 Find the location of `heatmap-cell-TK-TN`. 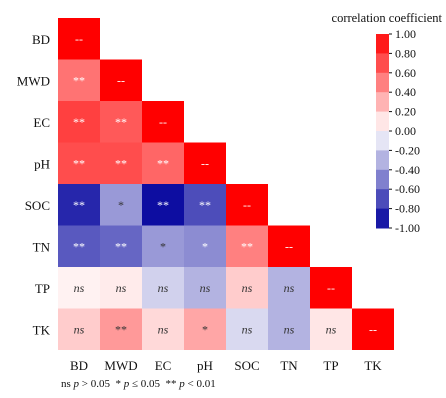

heatmap-cell-TK-TN is located at coordinates (289, 329).